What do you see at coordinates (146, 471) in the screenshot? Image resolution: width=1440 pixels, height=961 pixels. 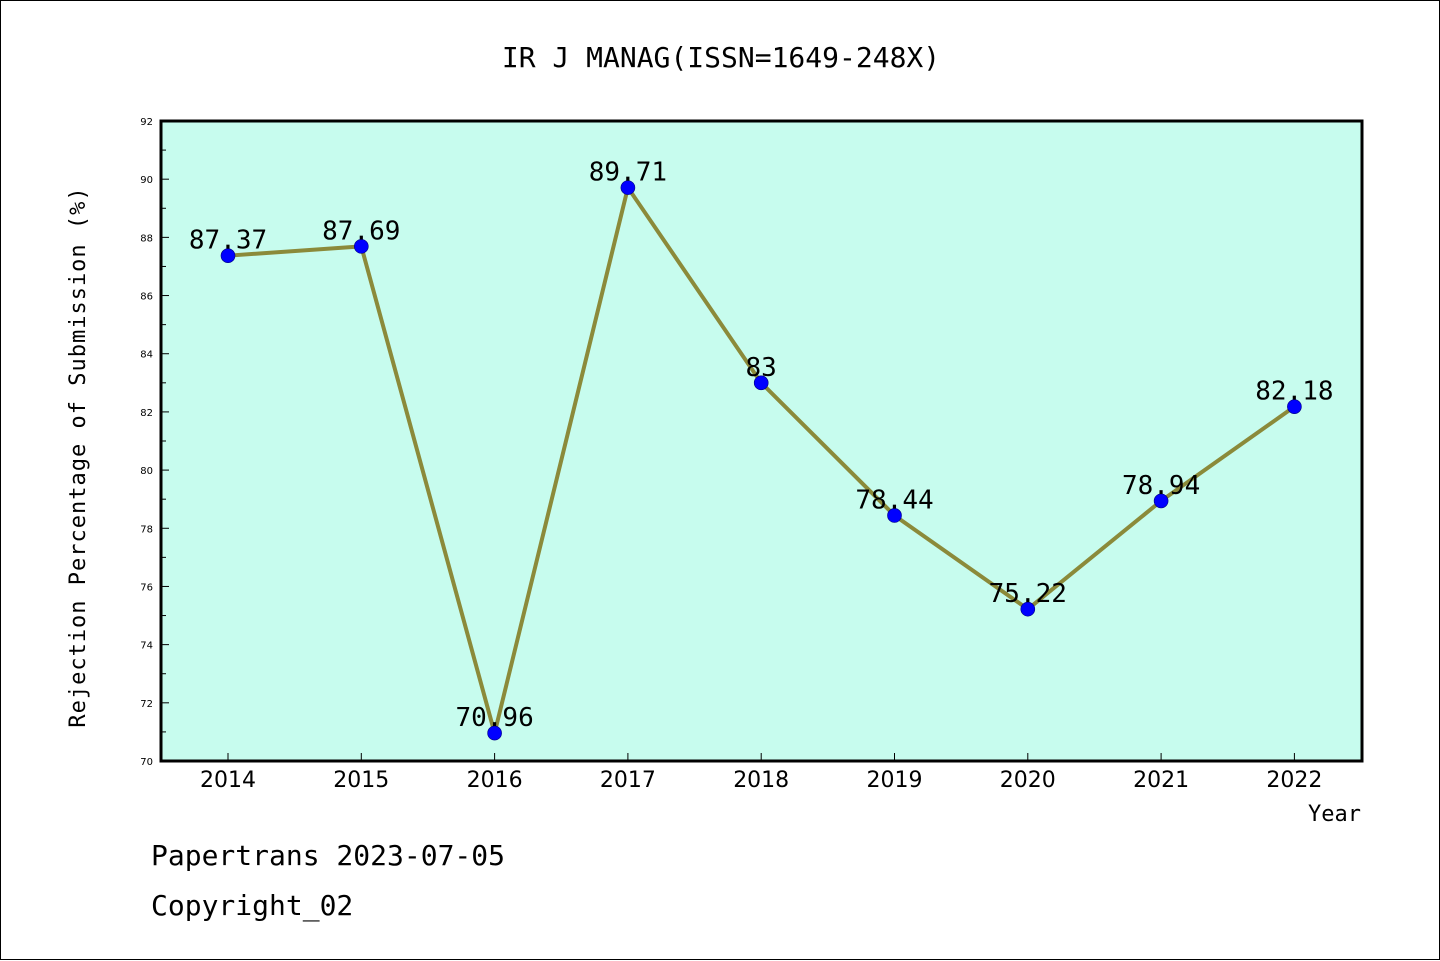 I see `y-tick-label: 80` at bounding box center [146, 471].